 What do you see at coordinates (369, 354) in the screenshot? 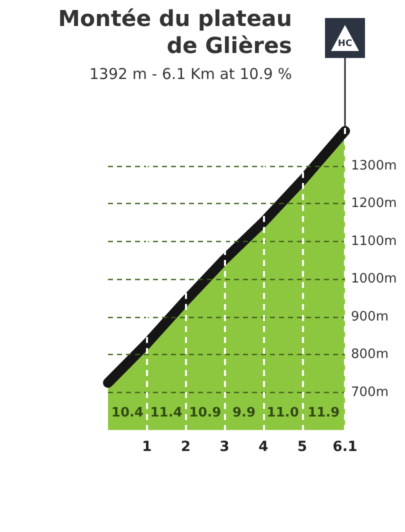
I see `y-tick-label: 800m` at bounding box center [369, 354].